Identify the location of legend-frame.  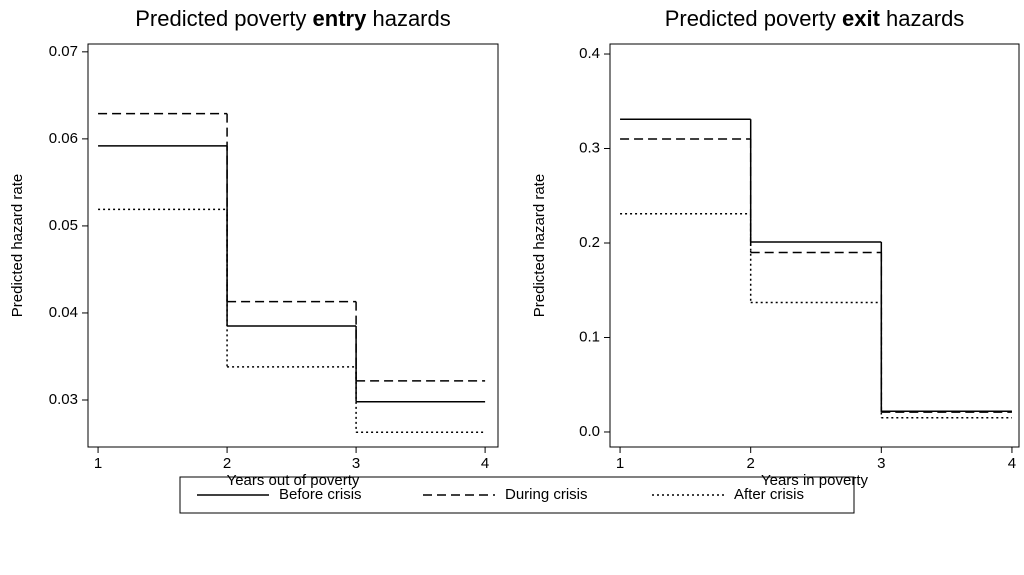
(517, 495).